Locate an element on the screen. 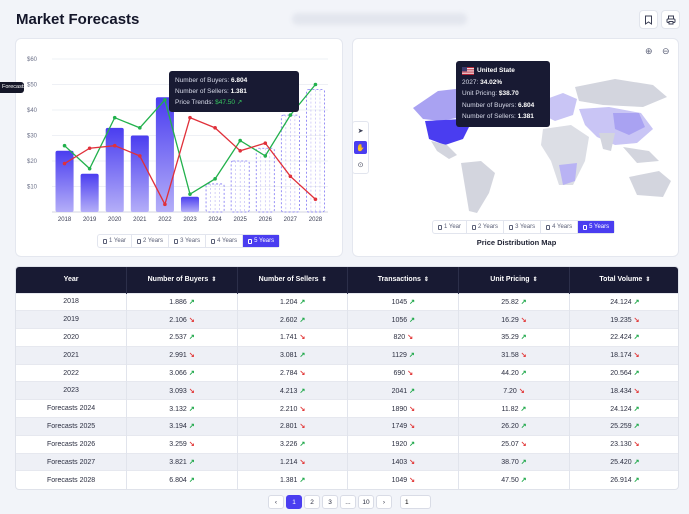 This screenshot has height=514, width=689. bookmark-button is located at coordinates (648, 19).